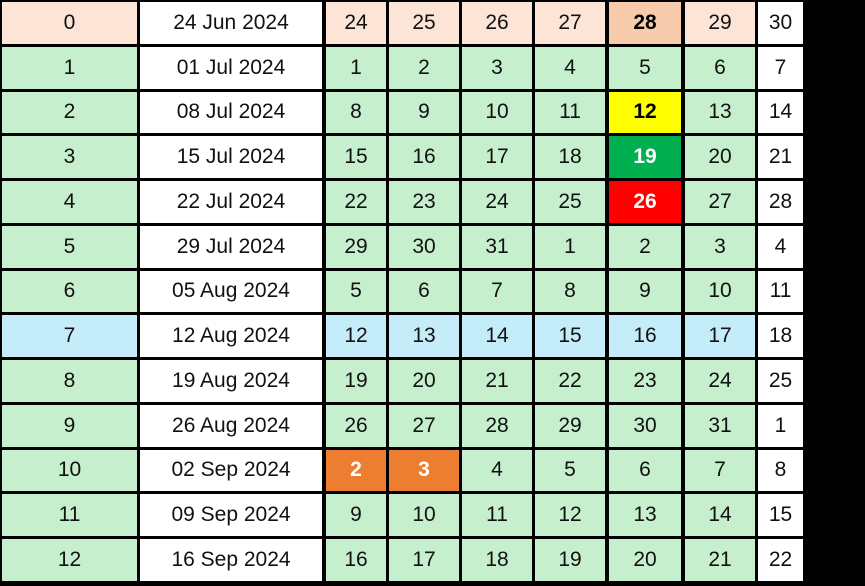 The height and width of the screenshot is (586, 865). What do you see at coordinates (69, 470) in the screenshot?
I see `week-index-cell: 10` at bounding box center [69, 470].